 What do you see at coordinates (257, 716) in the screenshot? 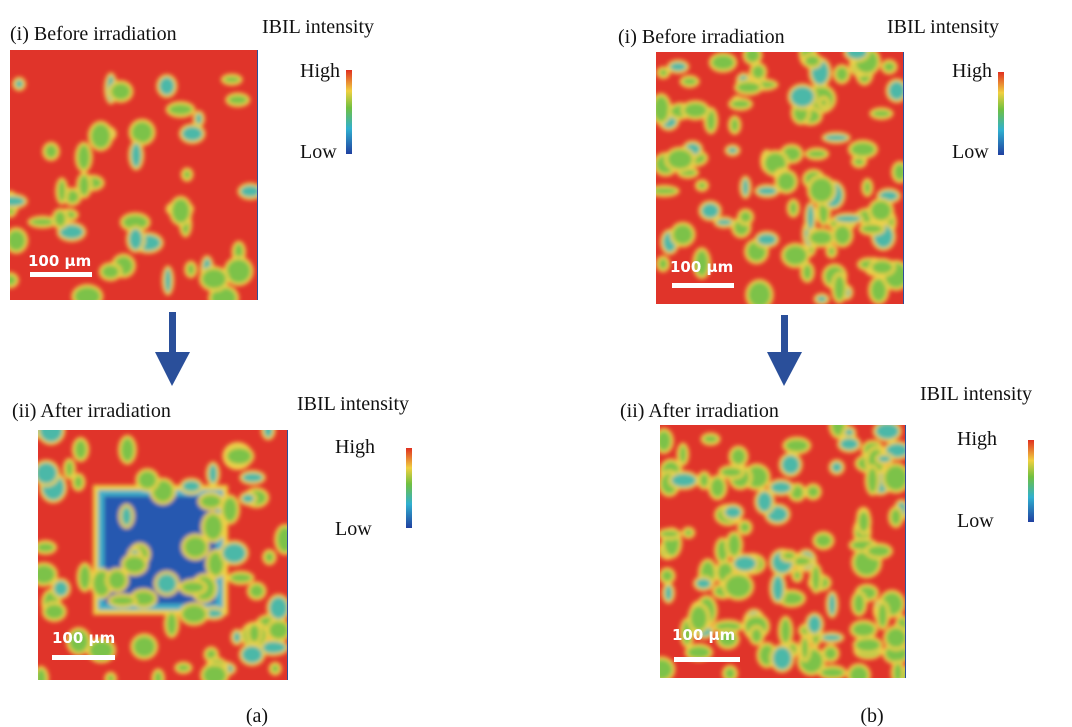
I see `panel-label: (a)` at bounding box center [257, 716].